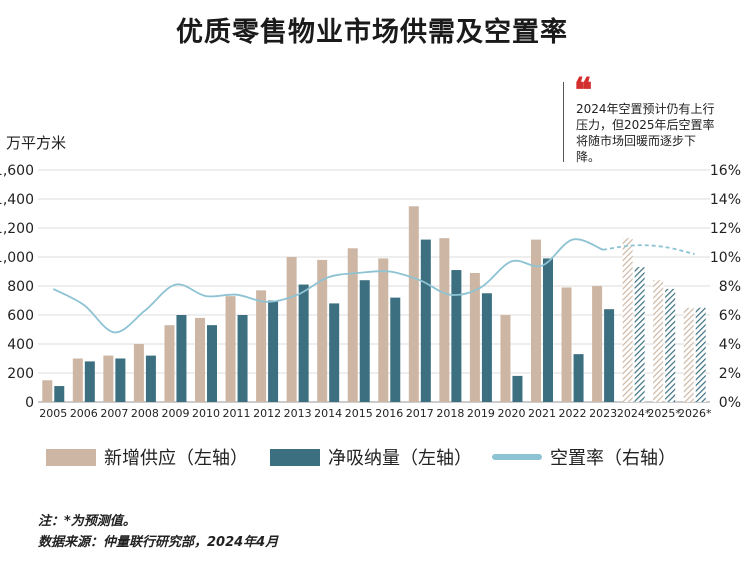  Describe the element at coordinates (730, 403) in the screenshot. I see `y-right-tick-label: 0%` at that location.